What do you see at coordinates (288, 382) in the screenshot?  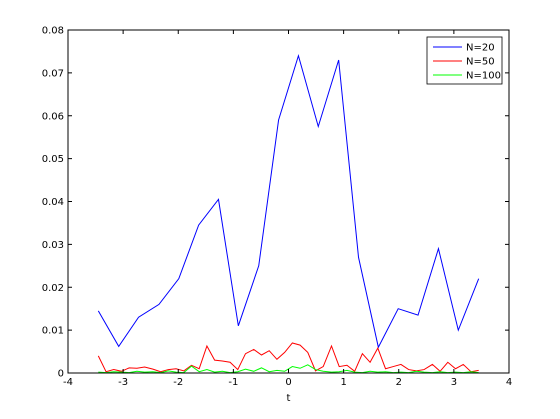 I see `x-tick-label: 0` at bounding box center [288, 382].